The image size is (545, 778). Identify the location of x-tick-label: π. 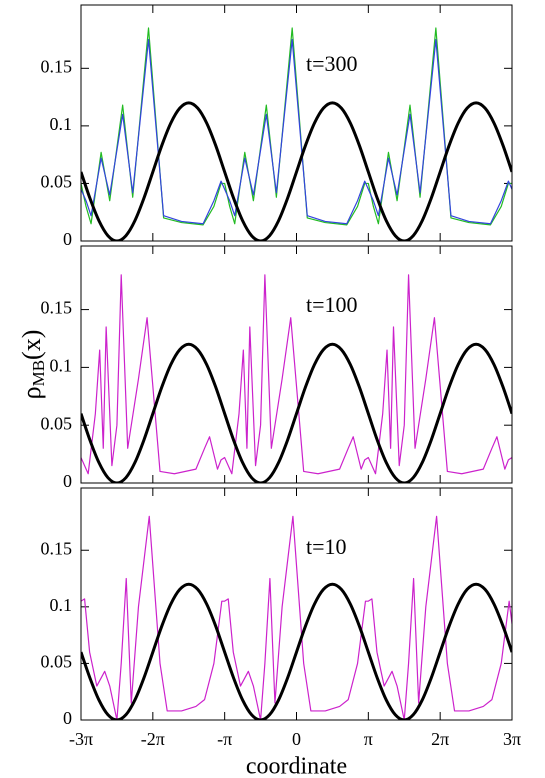
(368, 739).